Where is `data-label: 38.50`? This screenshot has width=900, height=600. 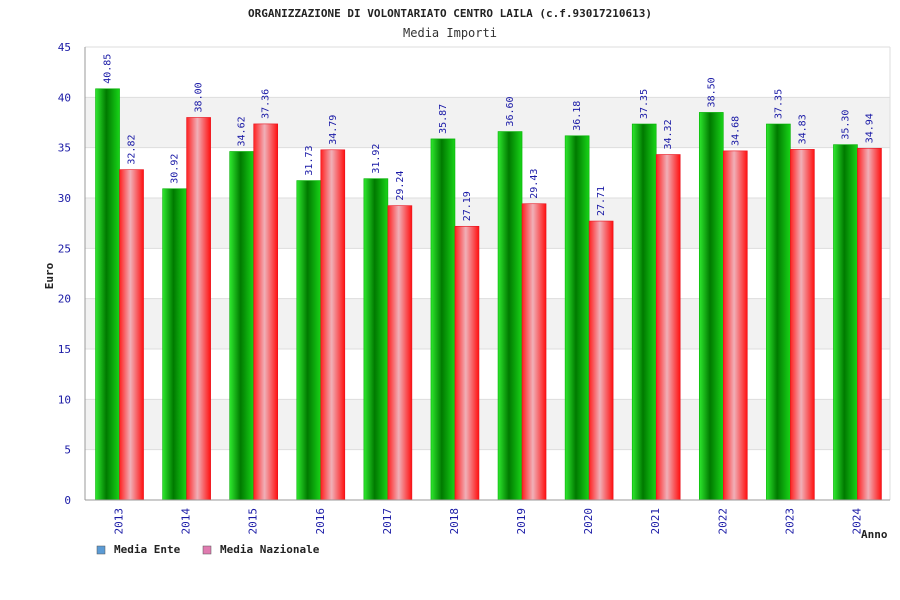
data-label: 38.50 is located at coordinates (711, 92).